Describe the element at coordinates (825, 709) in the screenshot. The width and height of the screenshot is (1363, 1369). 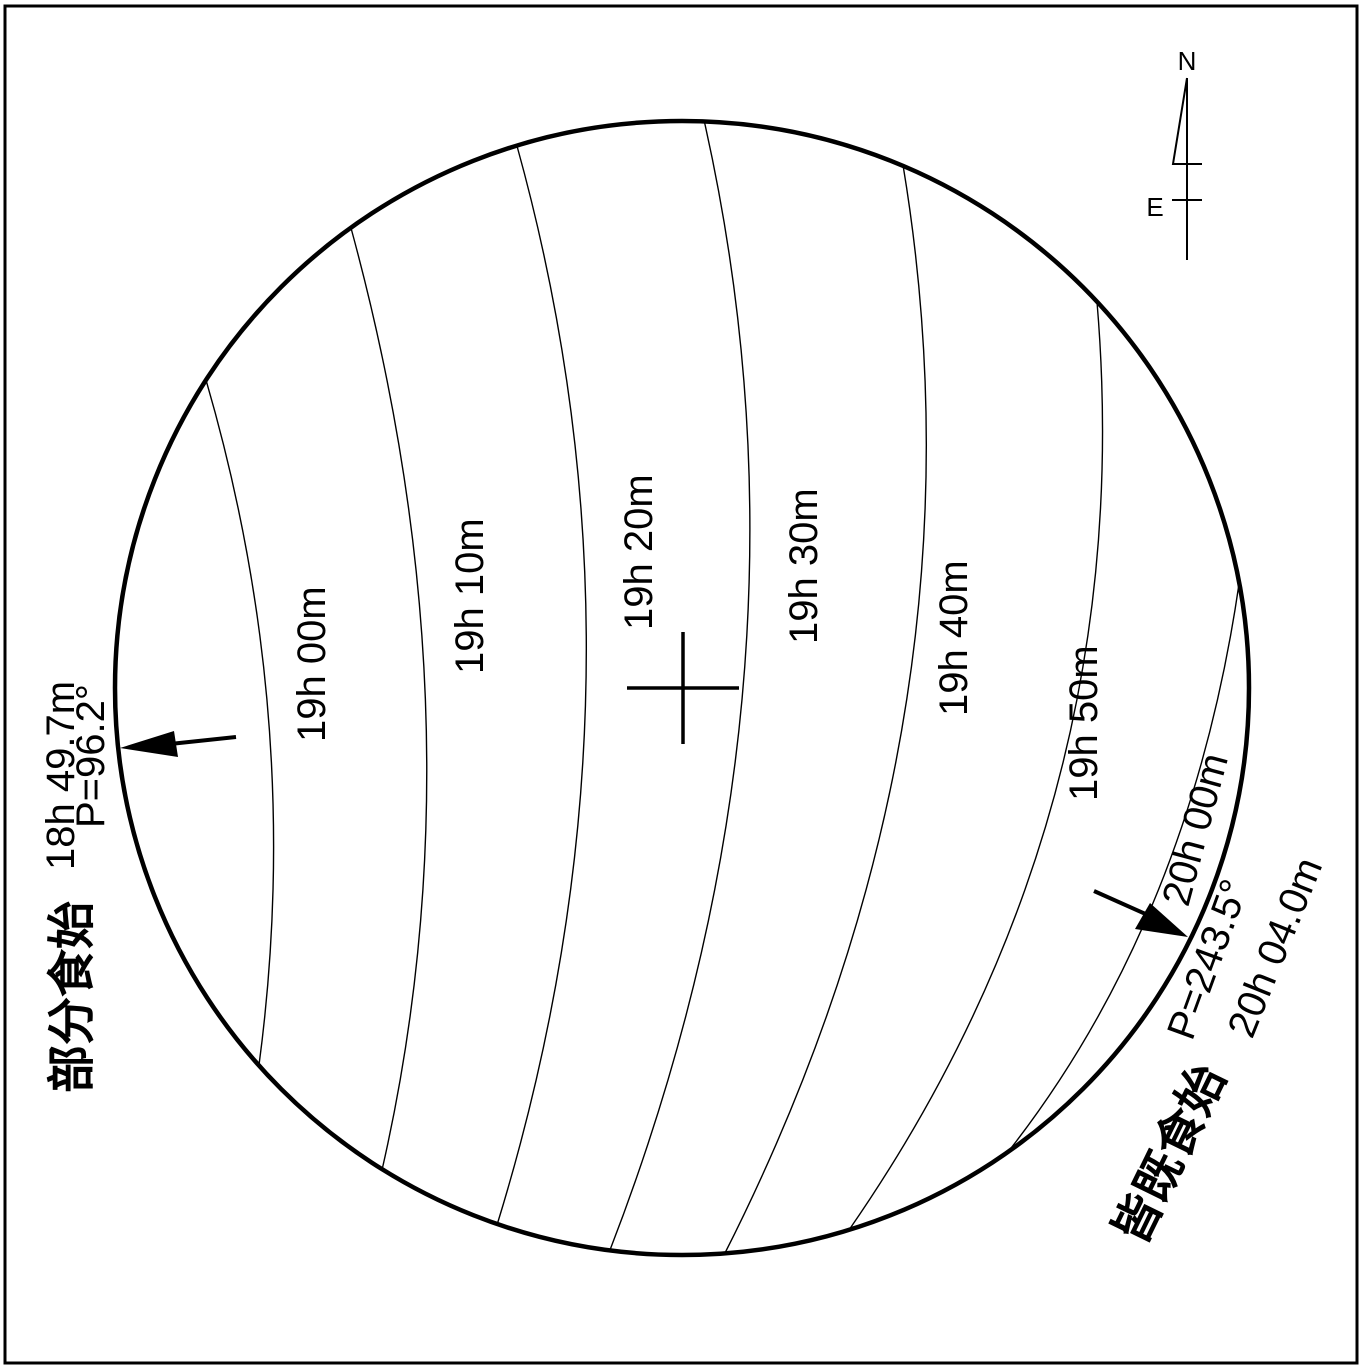
I see `curve-19h40` at that location.